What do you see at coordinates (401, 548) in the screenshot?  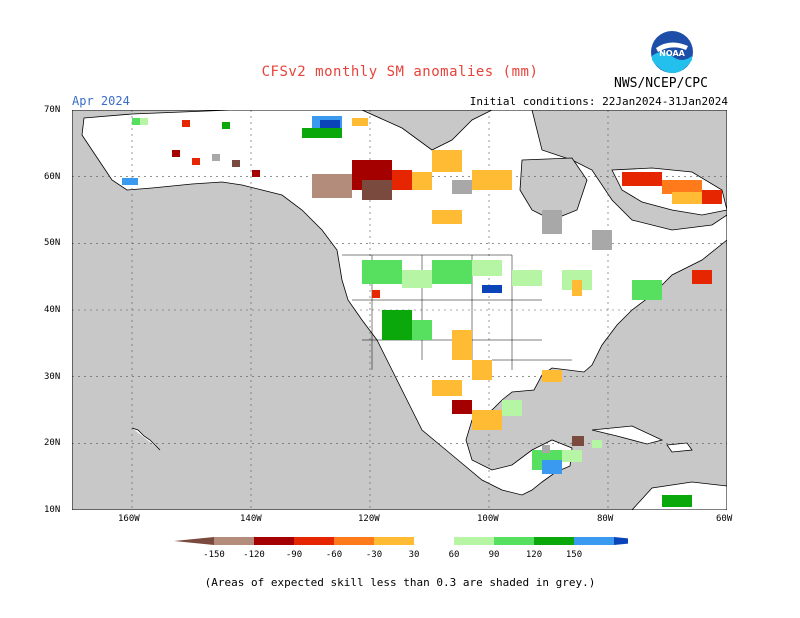 I see `color-legend: -150 -120 -90 -60 -30 30 60 90 120 150` at bounding box center [401, 548].